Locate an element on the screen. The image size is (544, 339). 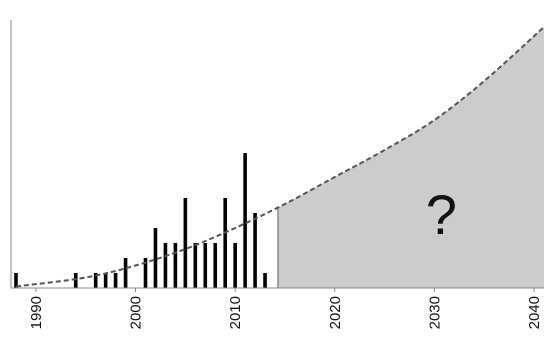
projection-question-mark: ? is located at coordinates (441, 214).